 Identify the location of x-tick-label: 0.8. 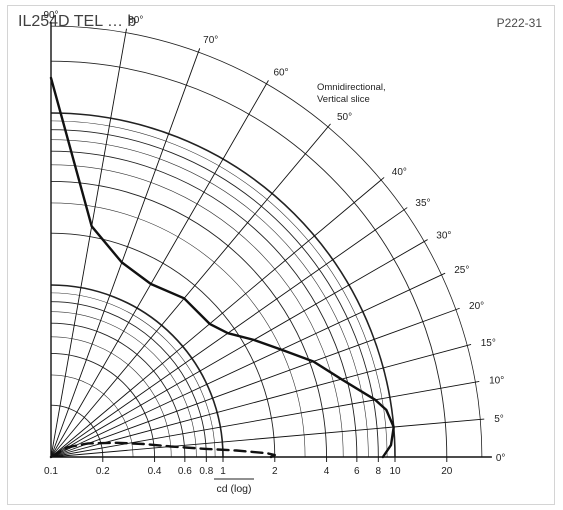
(206, 471).